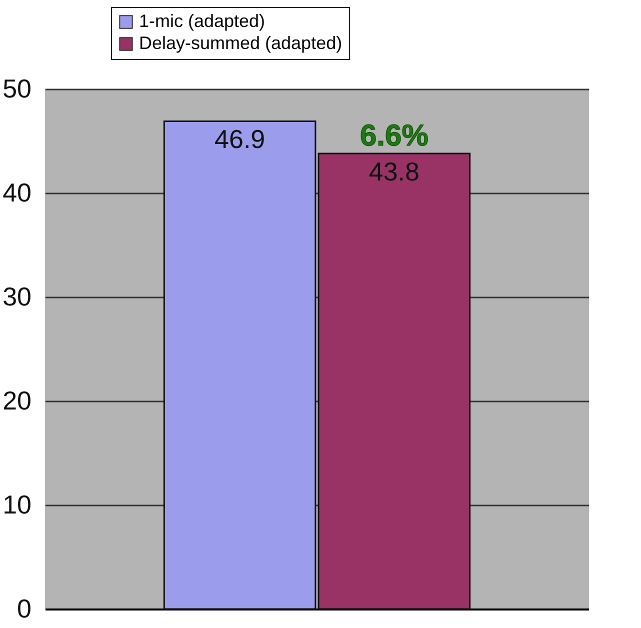 The image size is (641, 628). I want to click on y-tick-label: 30, so click(17, 297).